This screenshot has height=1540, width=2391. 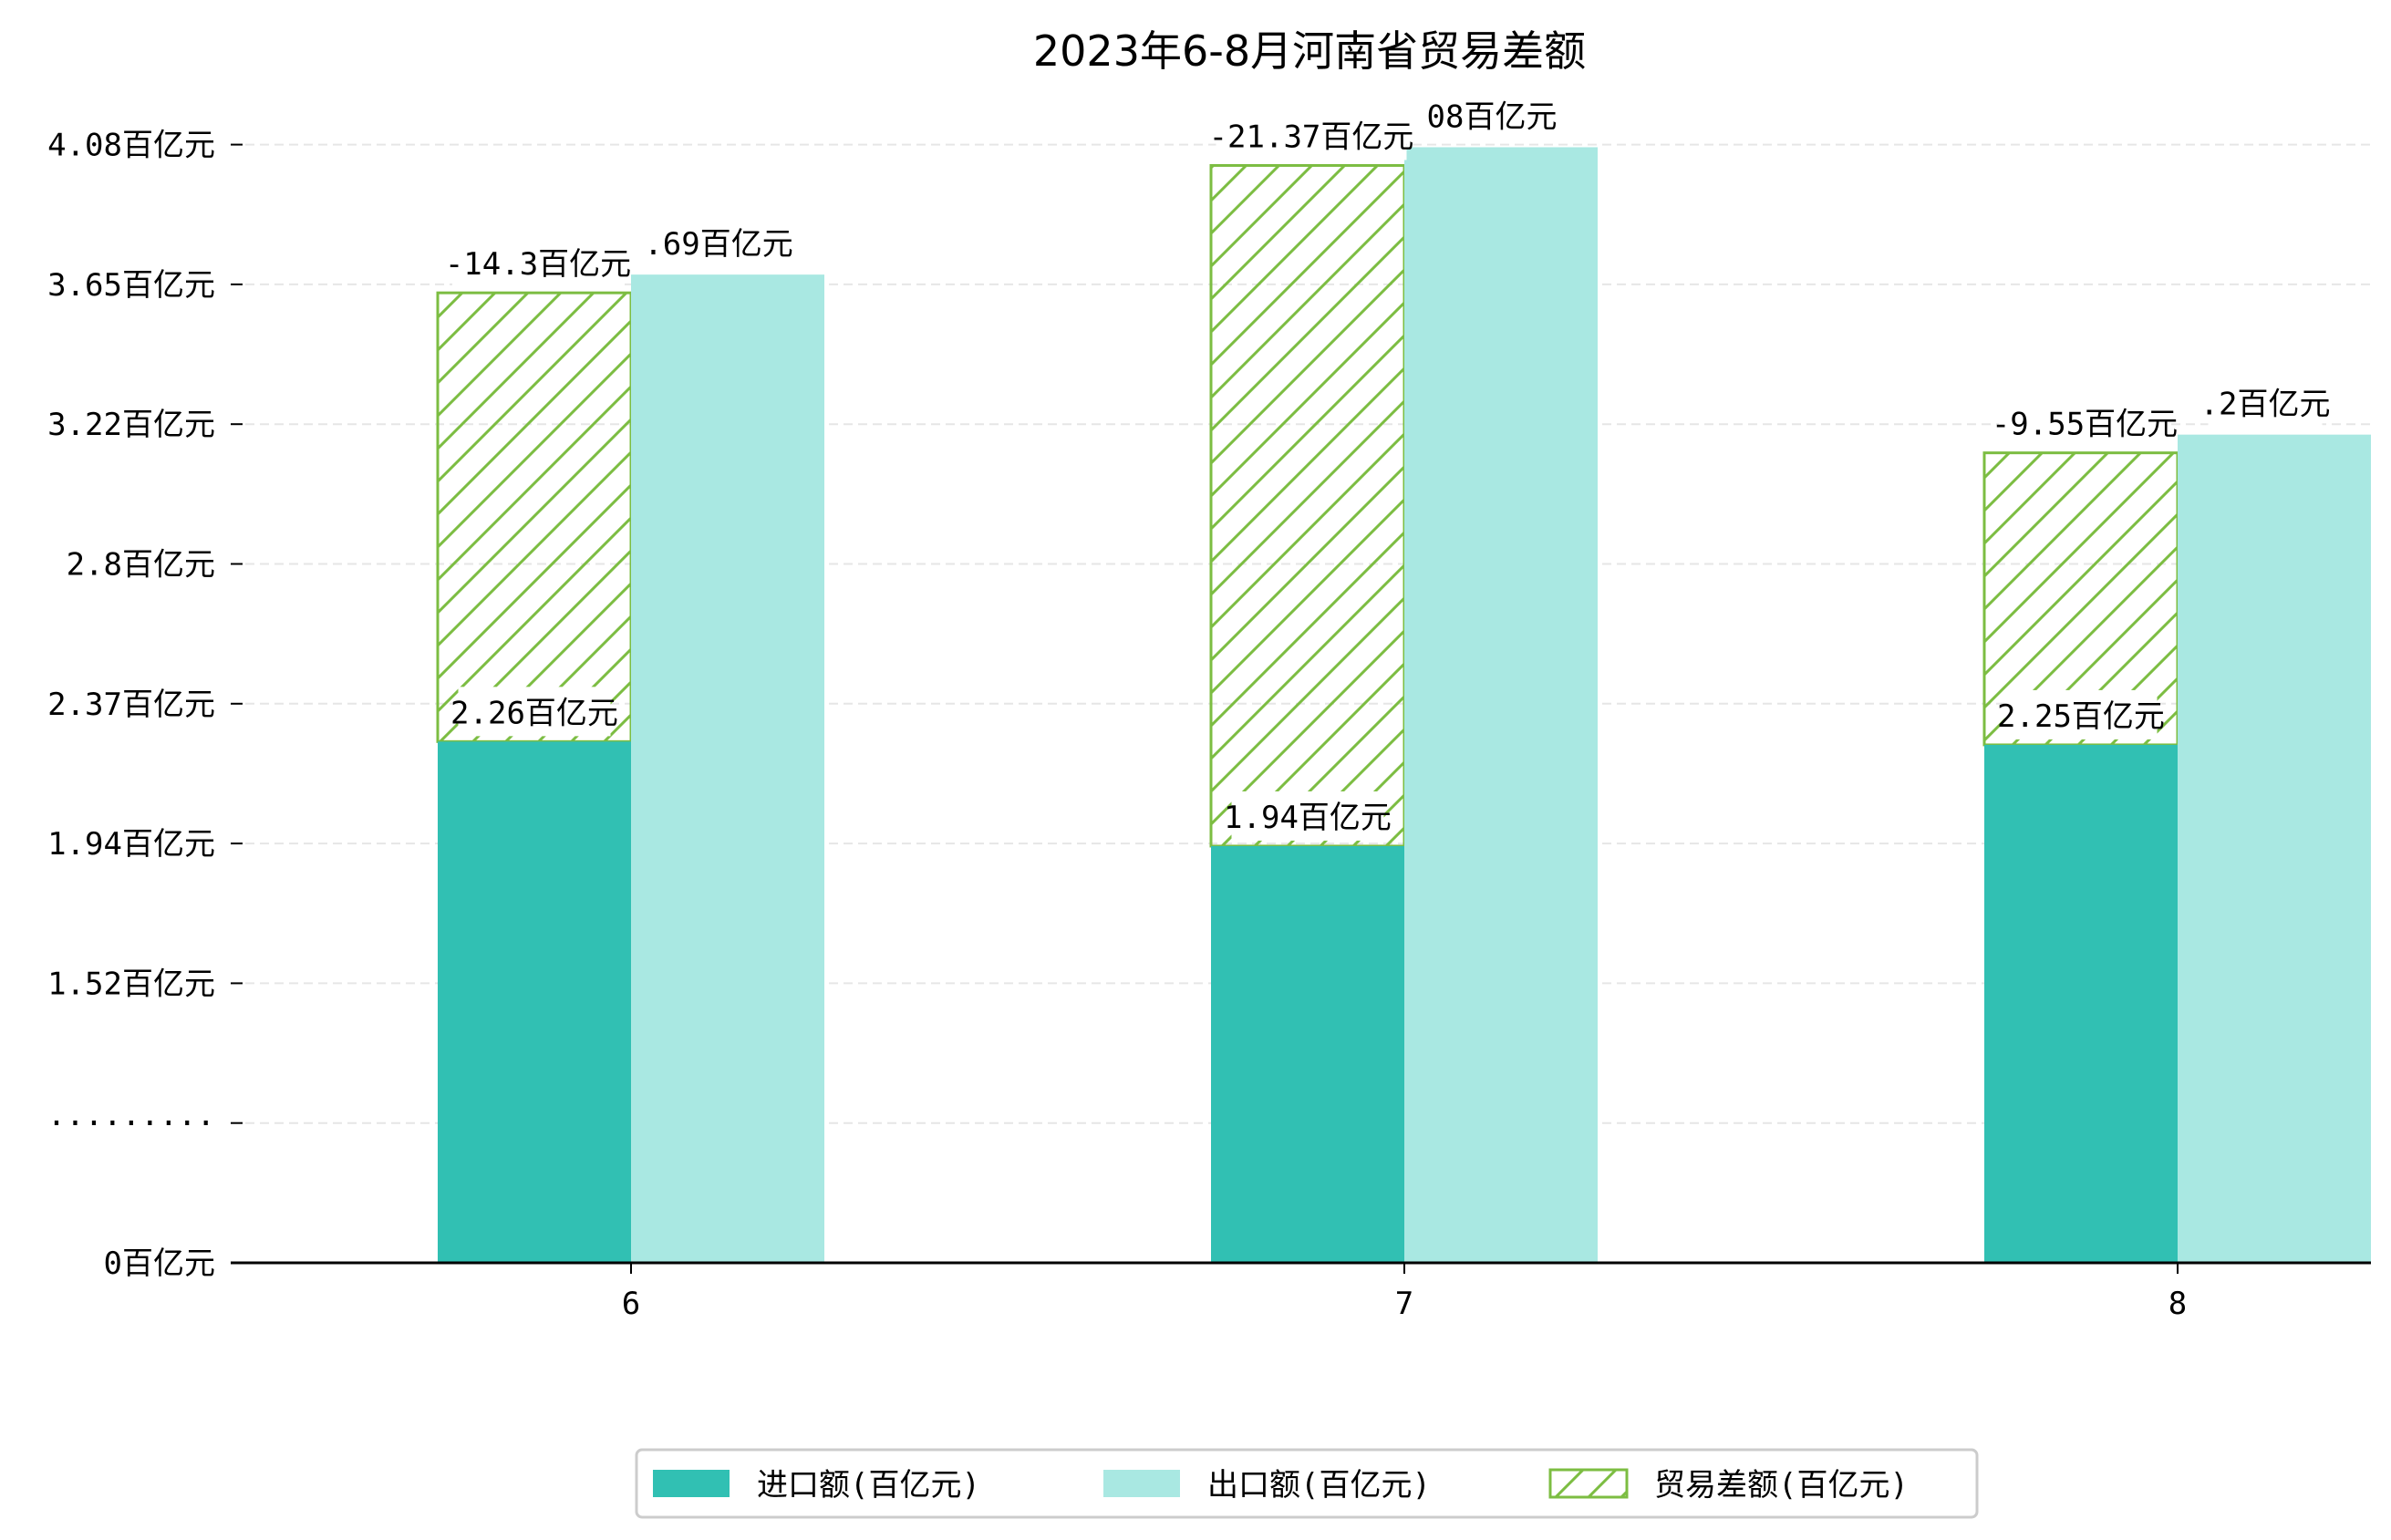 I want to click on x-tick-label: 6, so click(x=631, y=1304).